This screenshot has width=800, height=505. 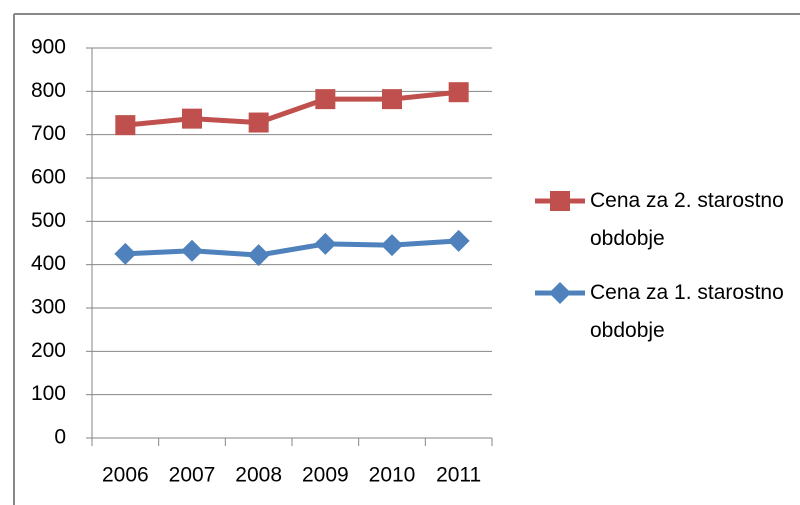 What do you see at coordinates (48, 307) in the screenshot?
I see `y-tick-label: 300` at bounding box center [48, 307].